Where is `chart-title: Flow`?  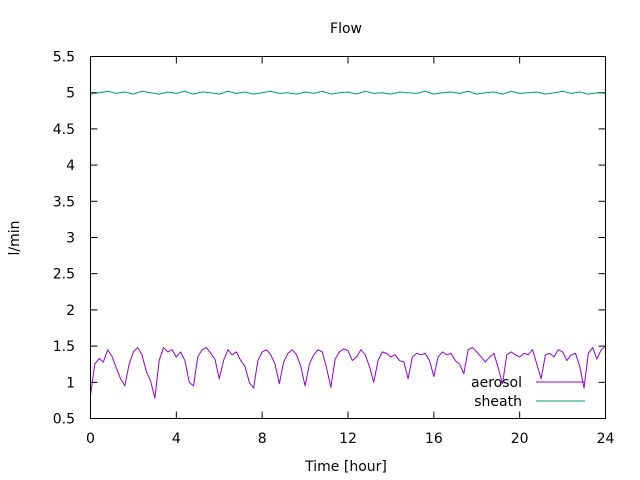
chart-title: Flow is located at coordinates (346, 29).